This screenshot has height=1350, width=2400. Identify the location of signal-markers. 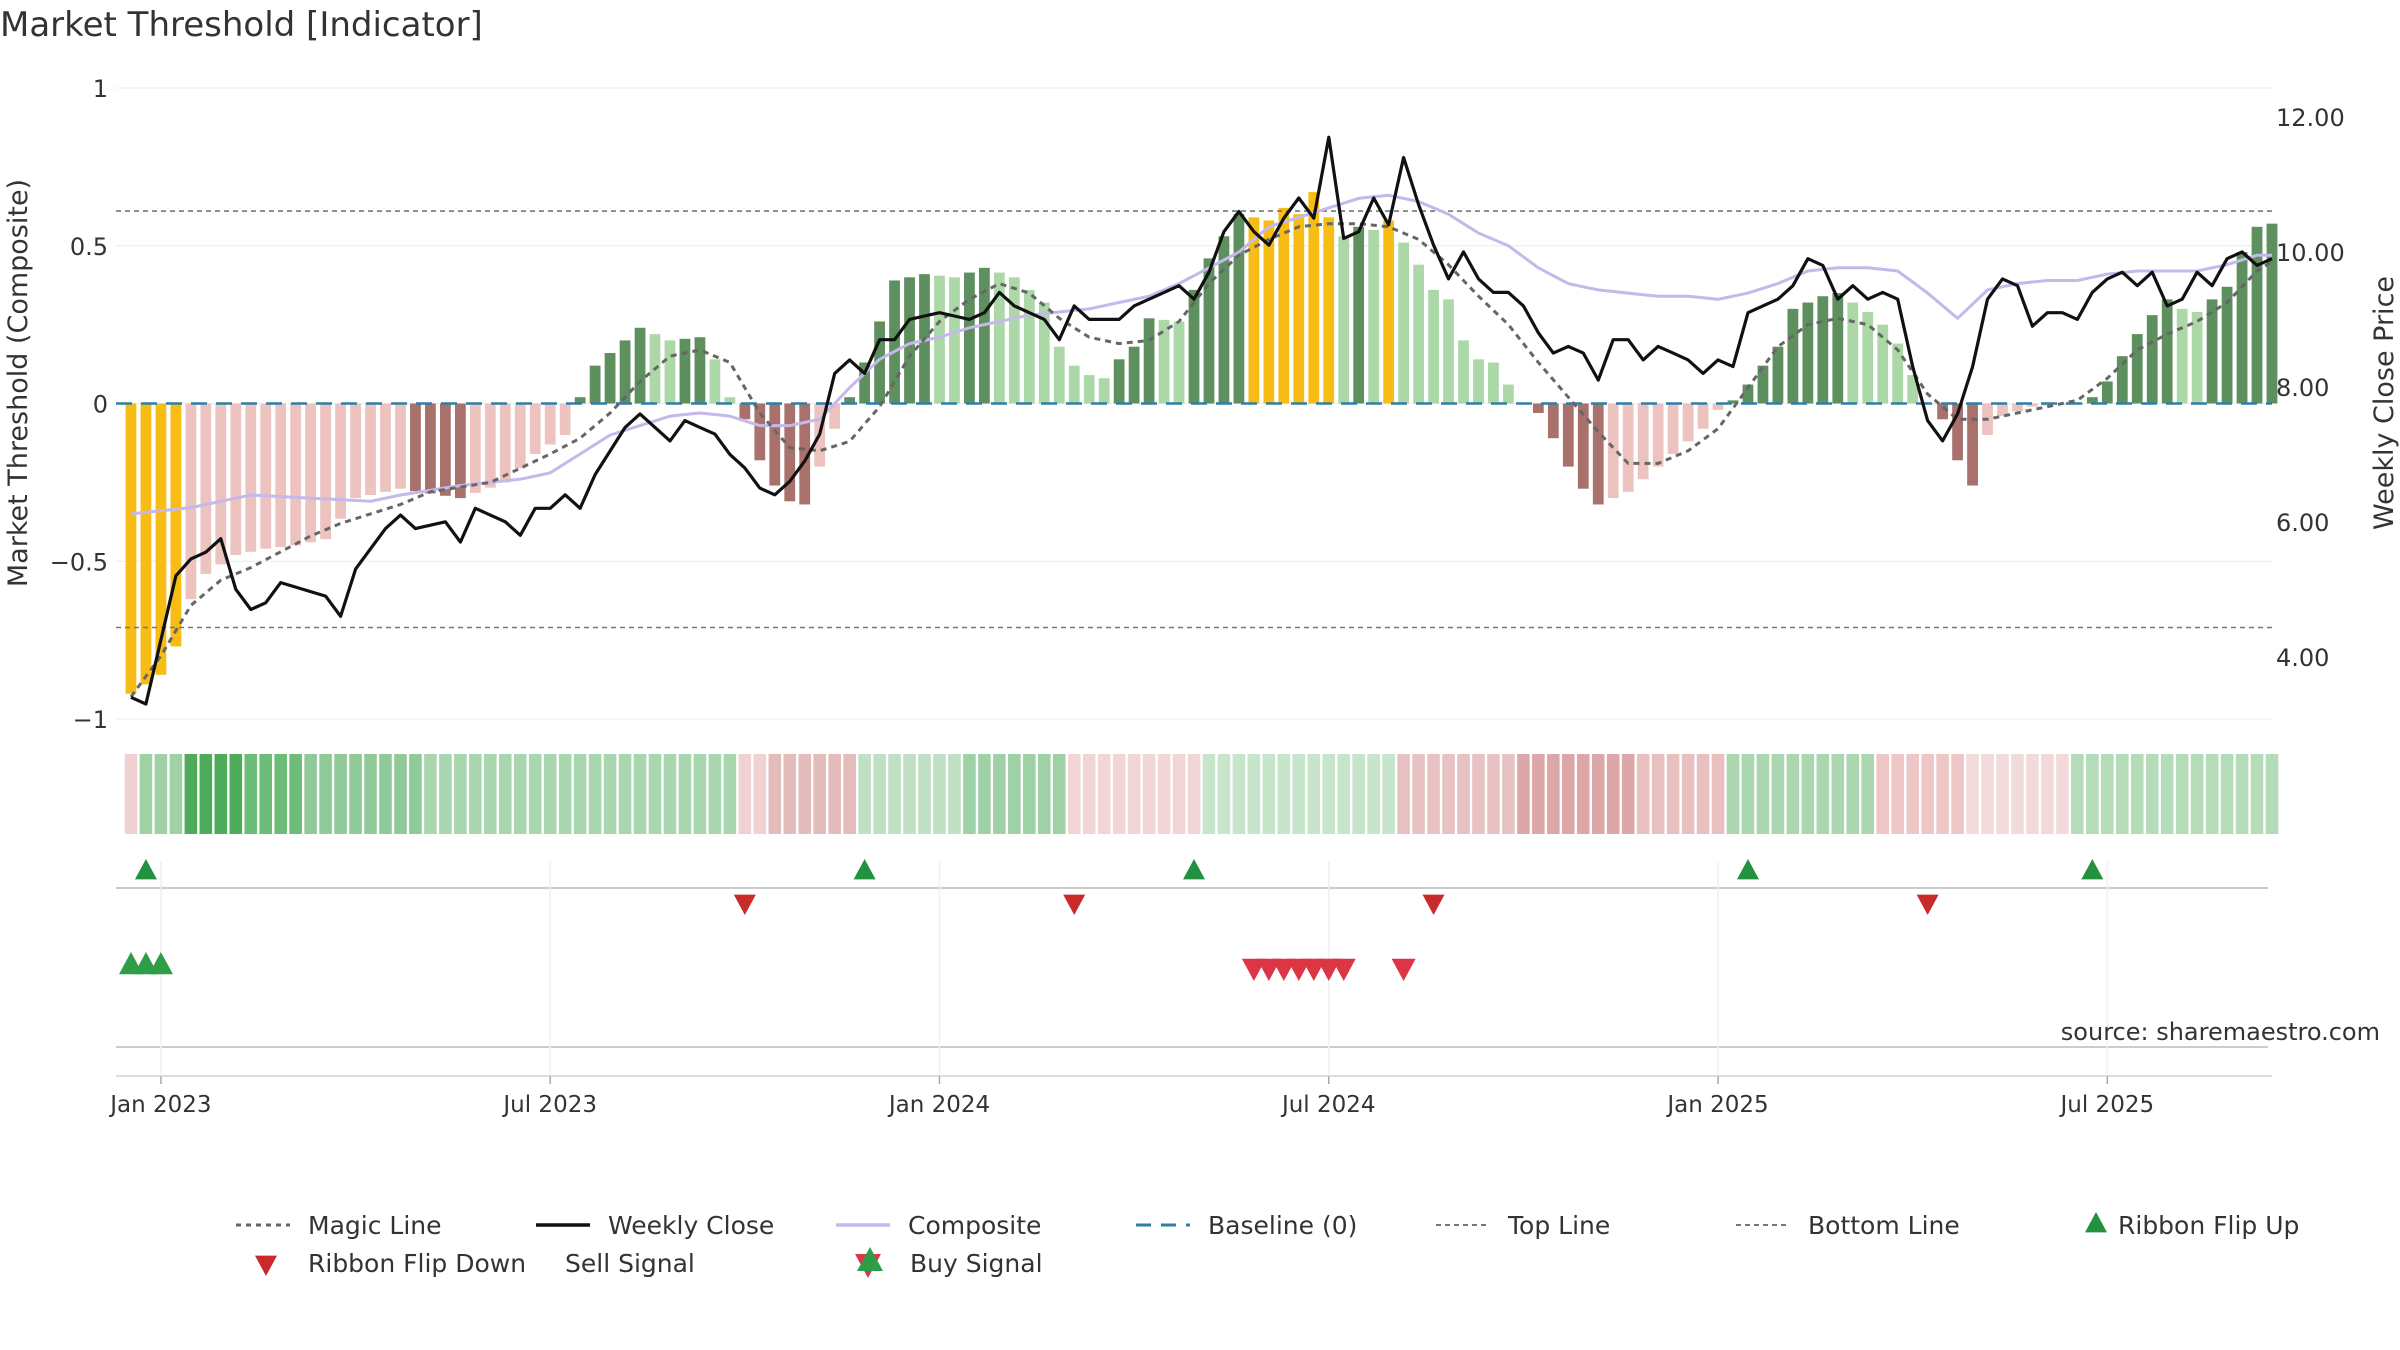
(767, 966).